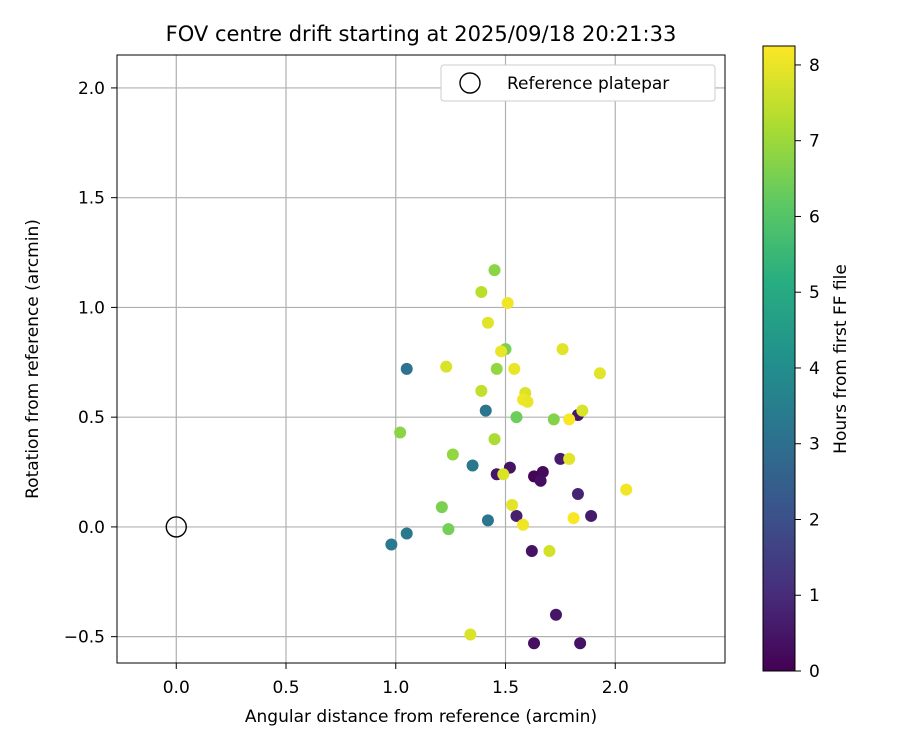 The image size is (900, 750). Describe the element at coordinates (91, 89) in the screenshot. I see `y-tick-label: 2.0` at that location.